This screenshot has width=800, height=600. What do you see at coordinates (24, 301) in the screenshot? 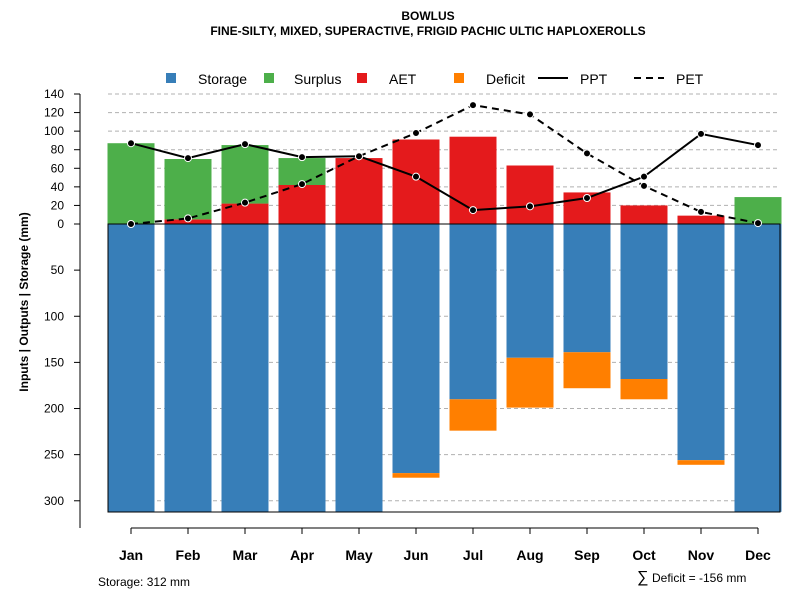
I see `y-axis-label: Inputs | Outputs | Storage (mm)` at bounding box center [24, 301].